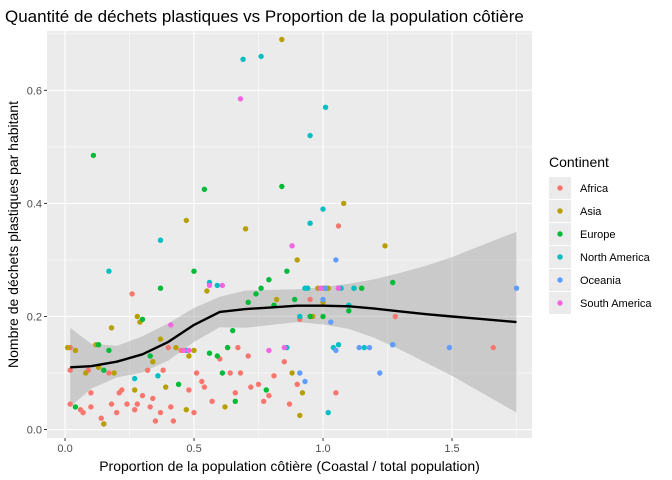 Image resolution: width=672 pixels, height=480 pixels. Describe the element at coordinates (579, 162) in the screenshot. I see `legend-title: Continent` at that location.